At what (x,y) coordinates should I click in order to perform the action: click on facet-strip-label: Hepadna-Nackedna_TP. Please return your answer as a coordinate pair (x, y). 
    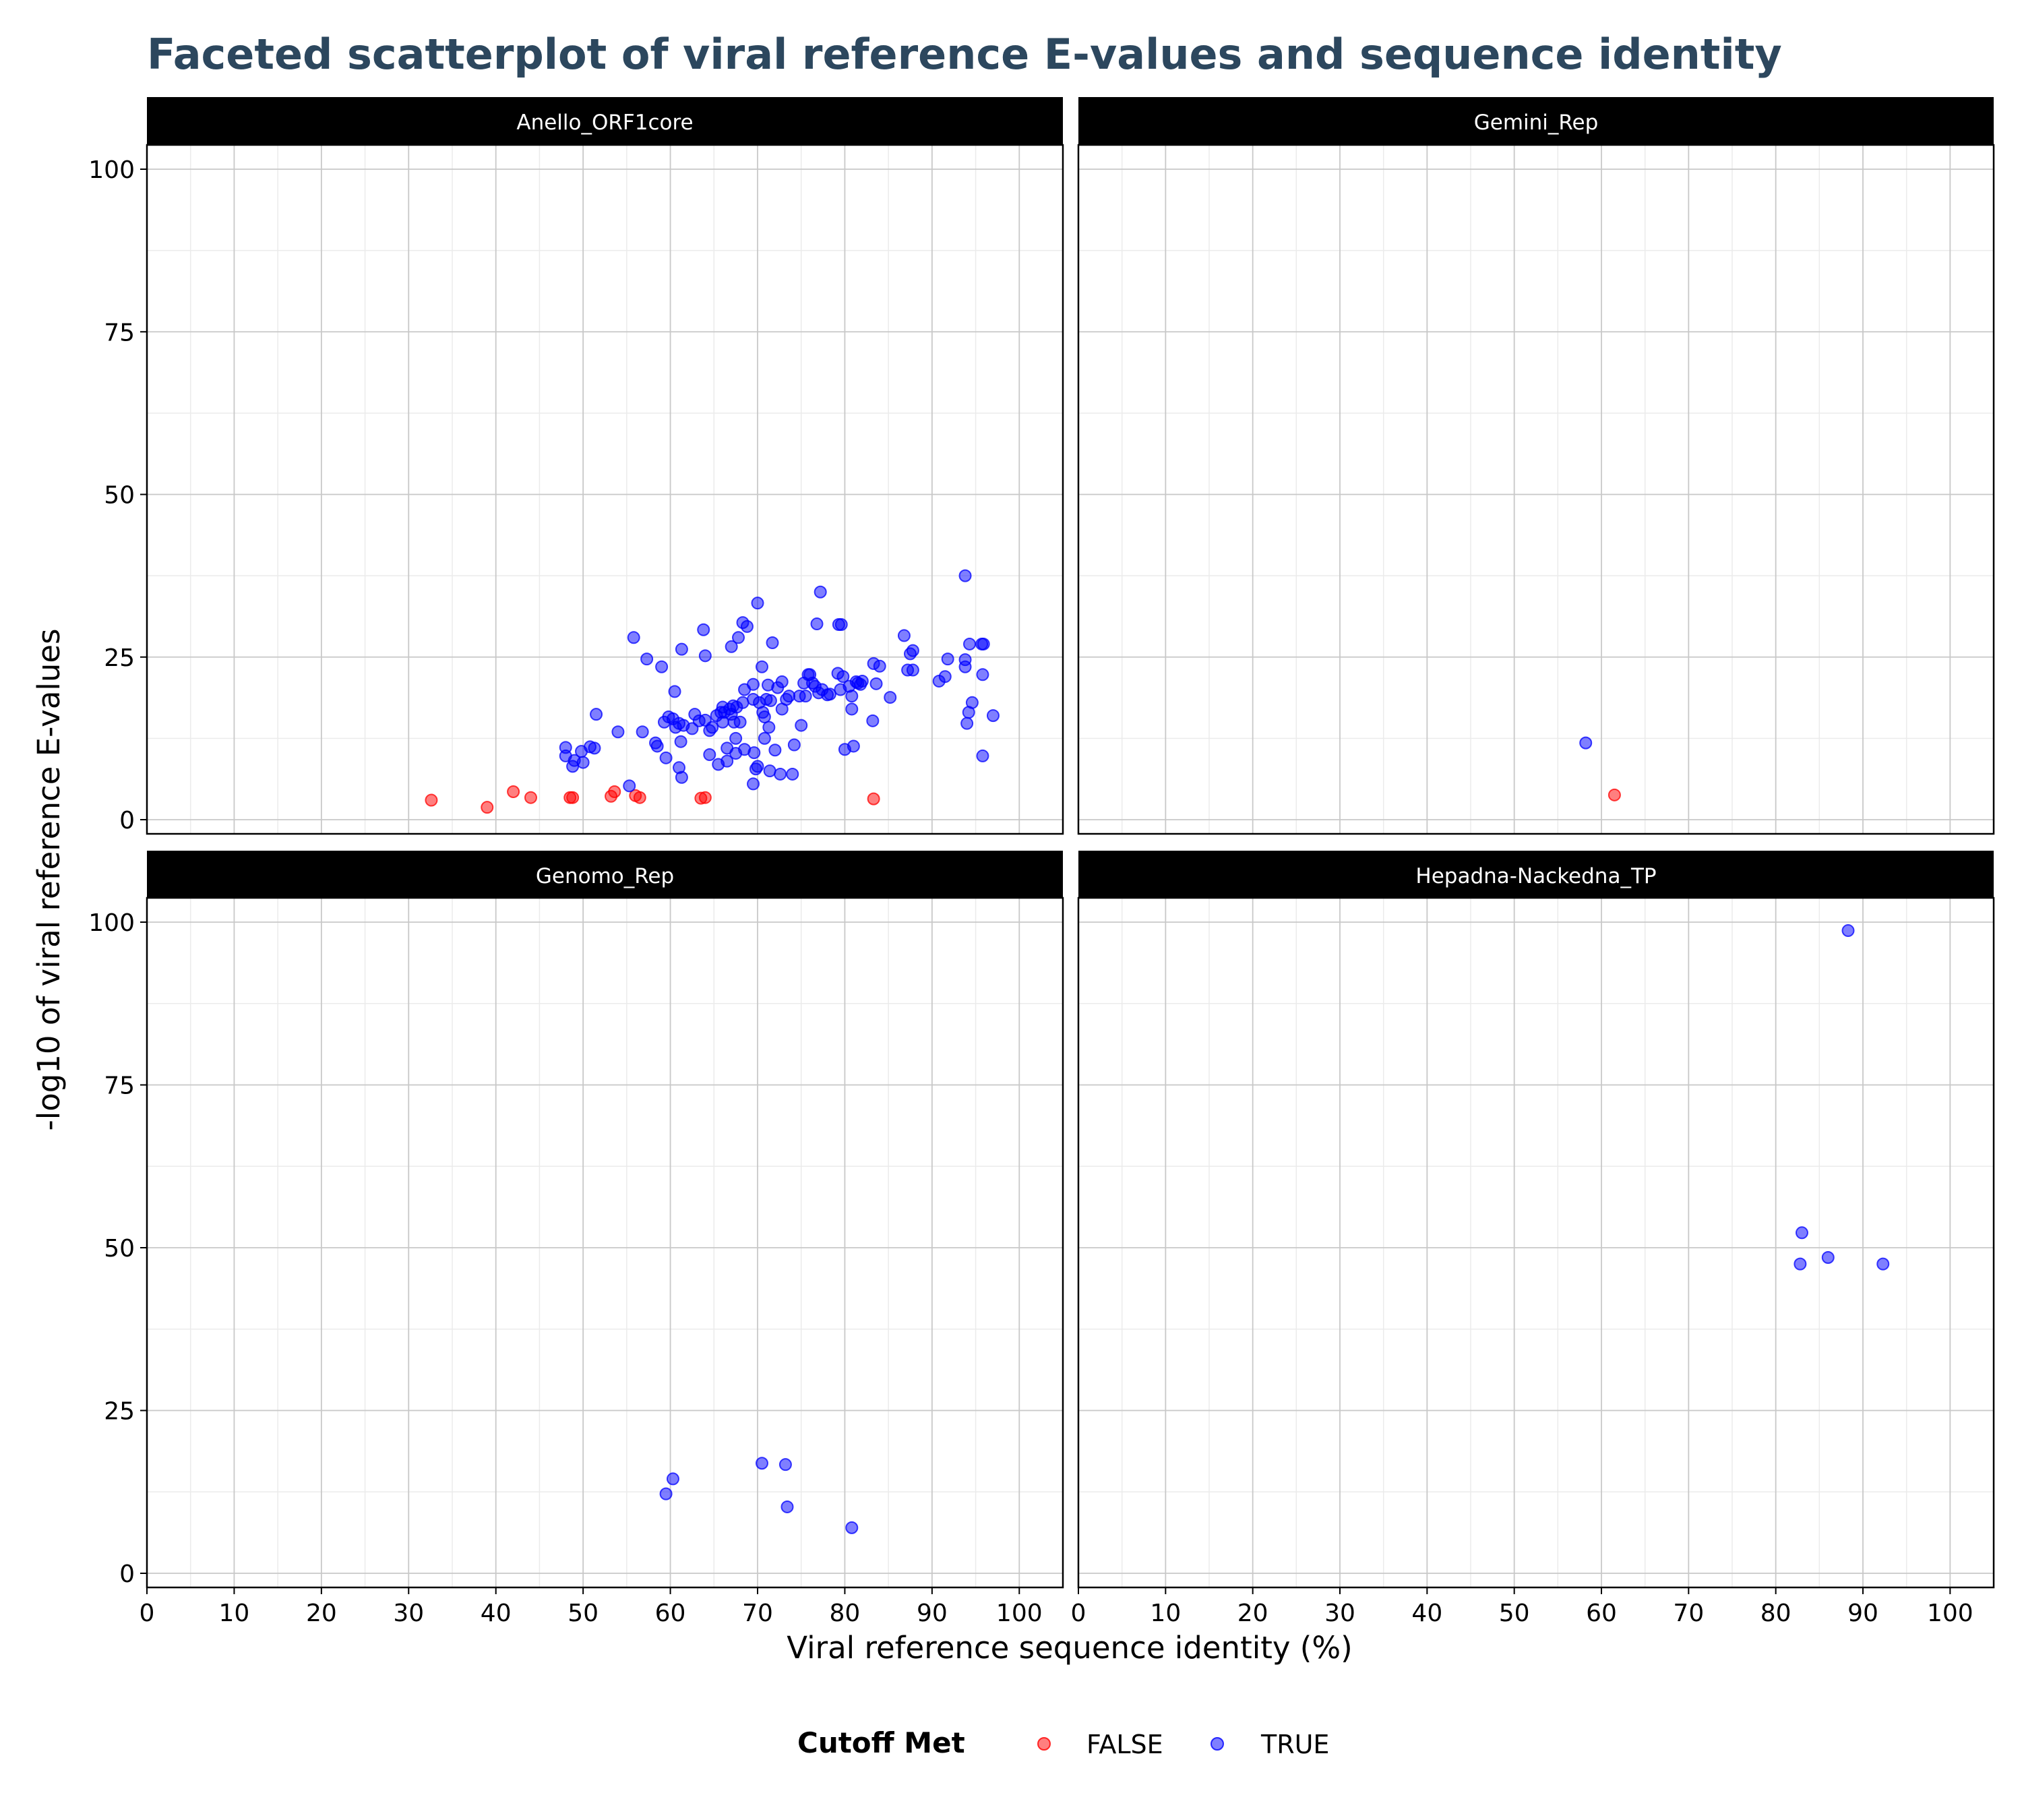
    Looking at the image, I should click on (1535, 876).